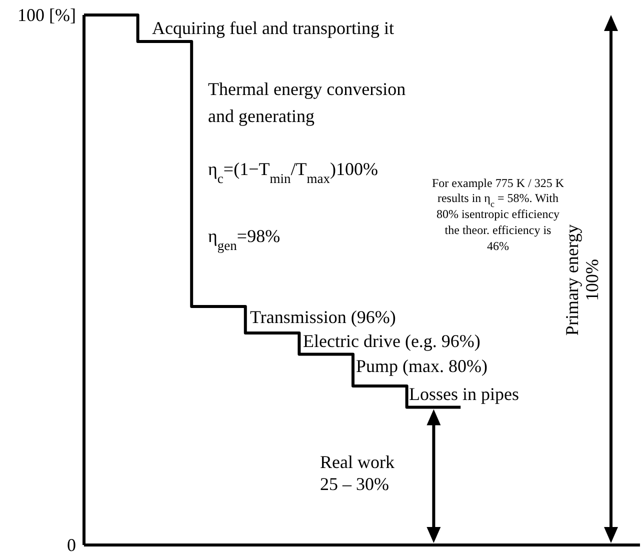  Describe the element at coordinates (71, 543) in the screenshot. I see `y-tick-label: 0` at that location.